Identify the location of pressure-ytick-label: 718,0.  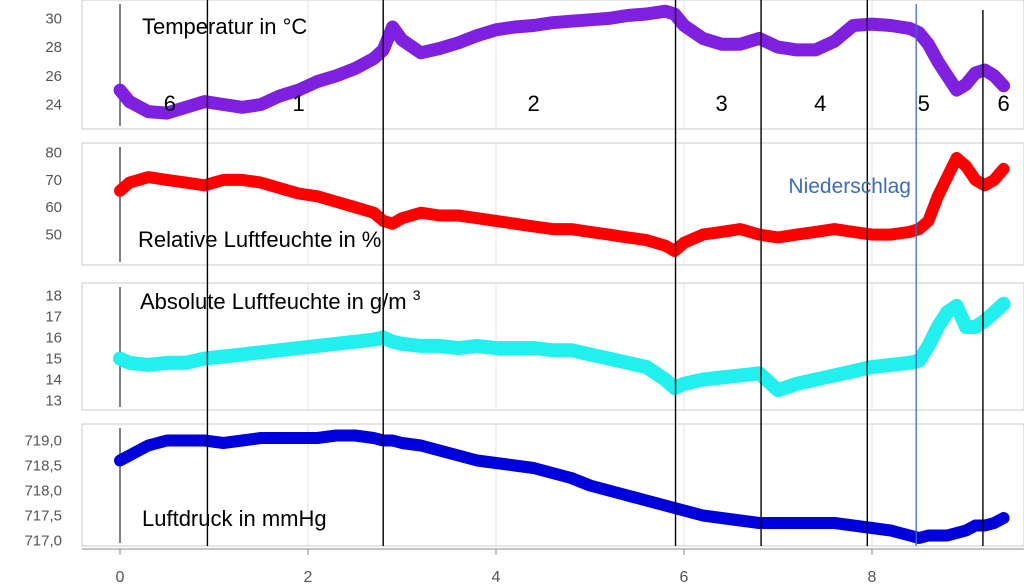
(43, 491).